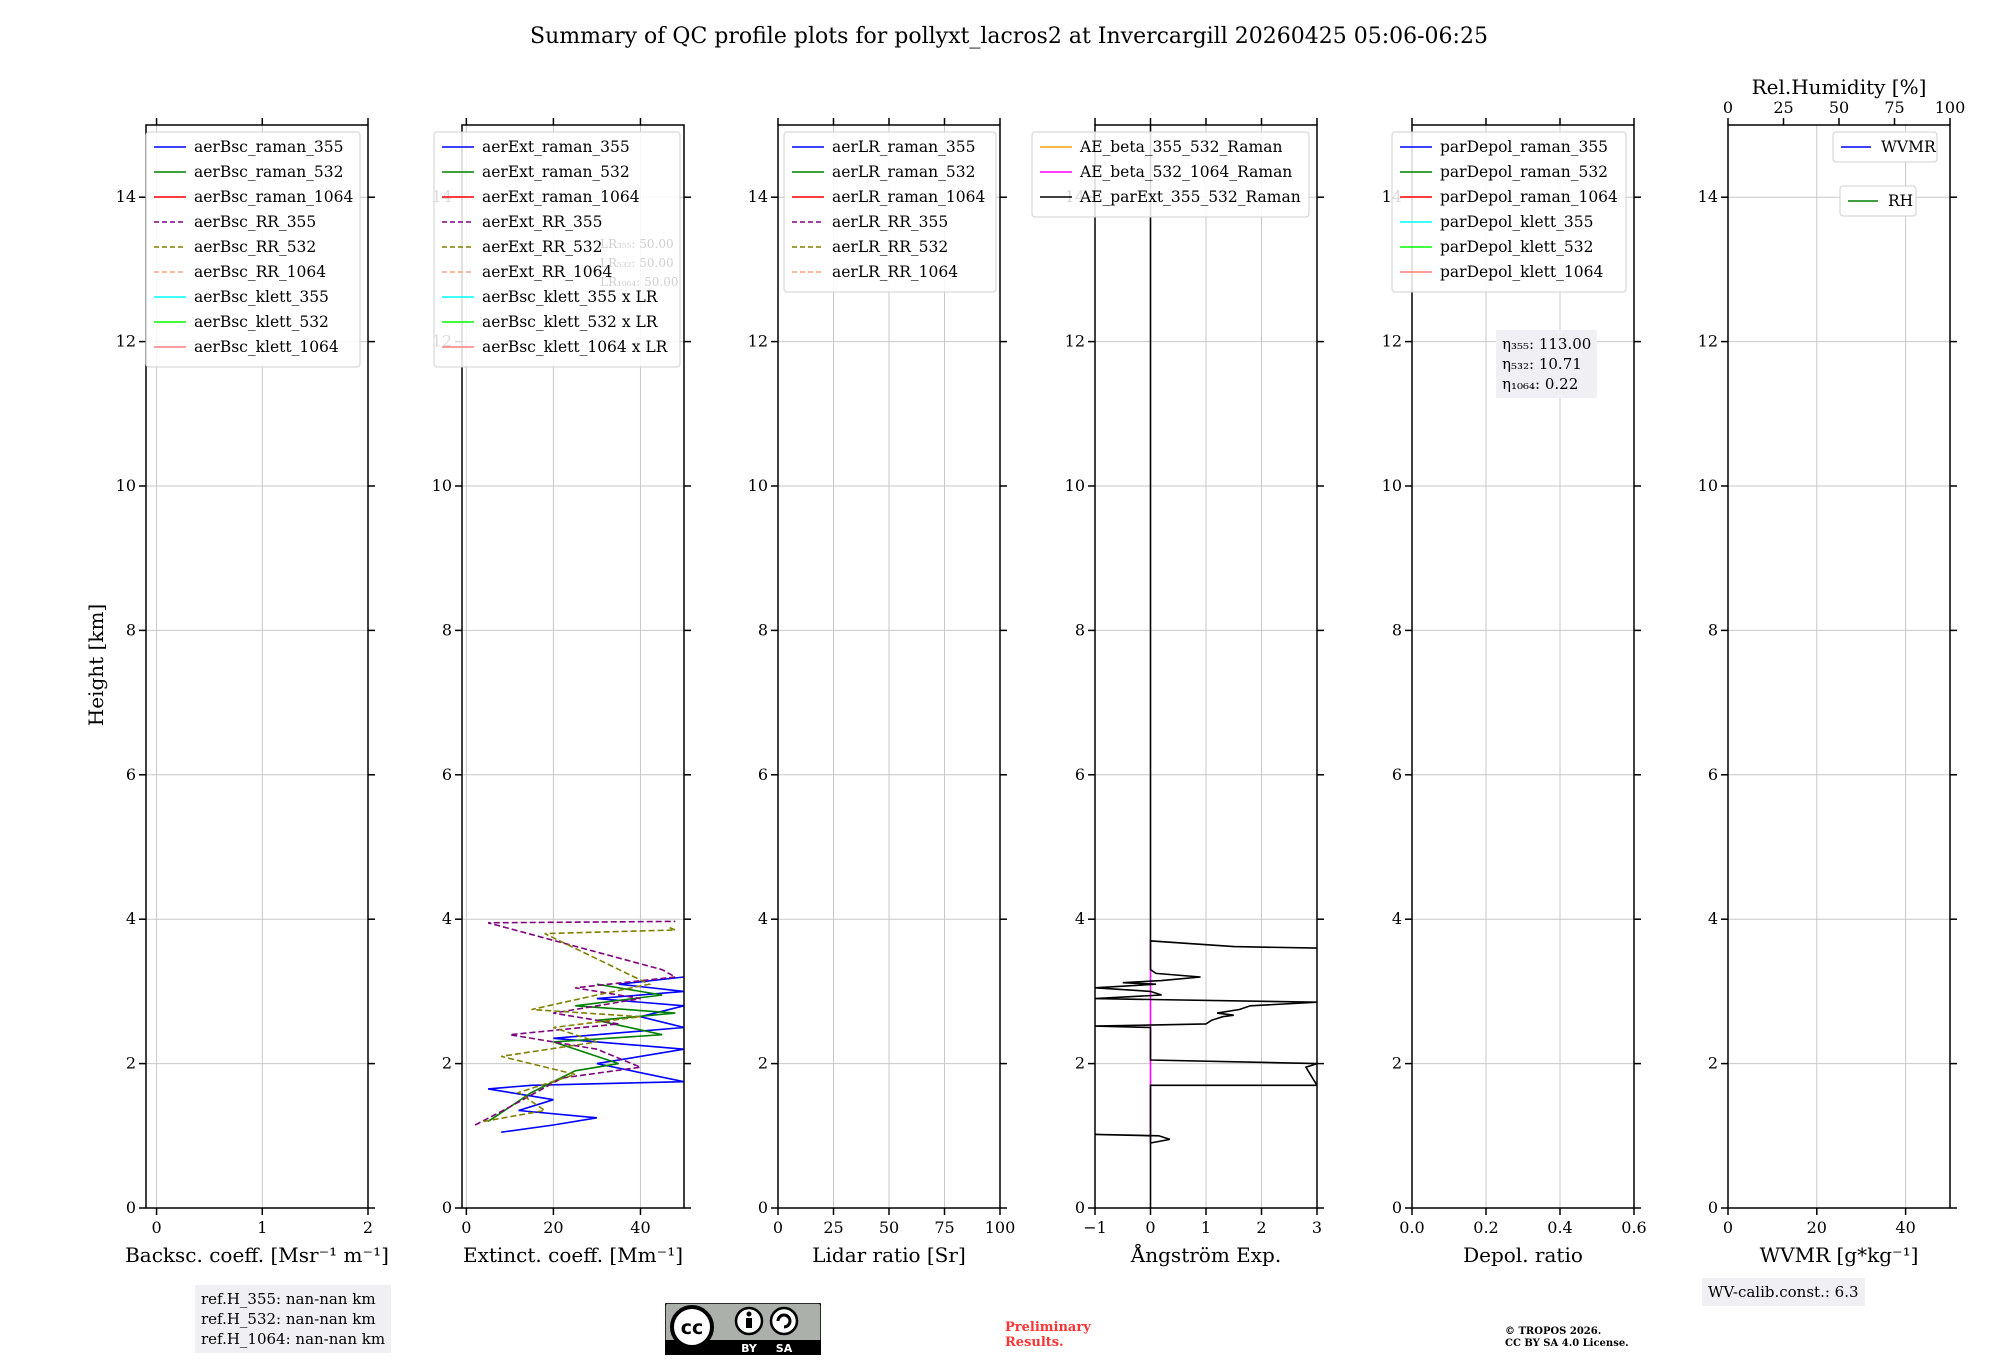 The width and height of the screenshot is (2000, 1360). What do you see at coordinates (784, 1348) in the screenshot?
I see `cc-sa-text: SA` at bounding box center [784, 1348].